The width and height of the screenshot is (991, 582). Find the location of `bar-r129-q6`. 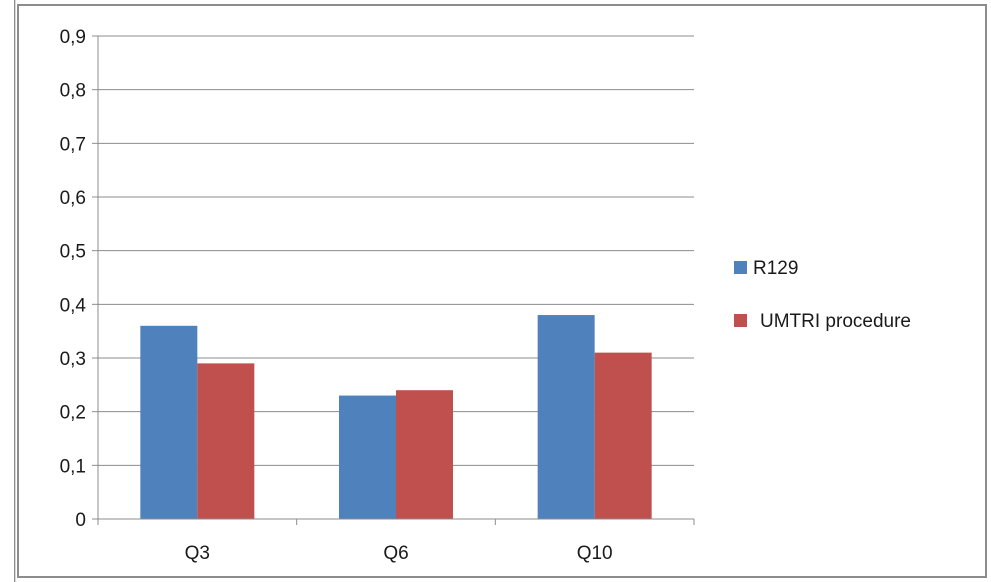

bar-r129-q6 is located at coordinates (367, 457).